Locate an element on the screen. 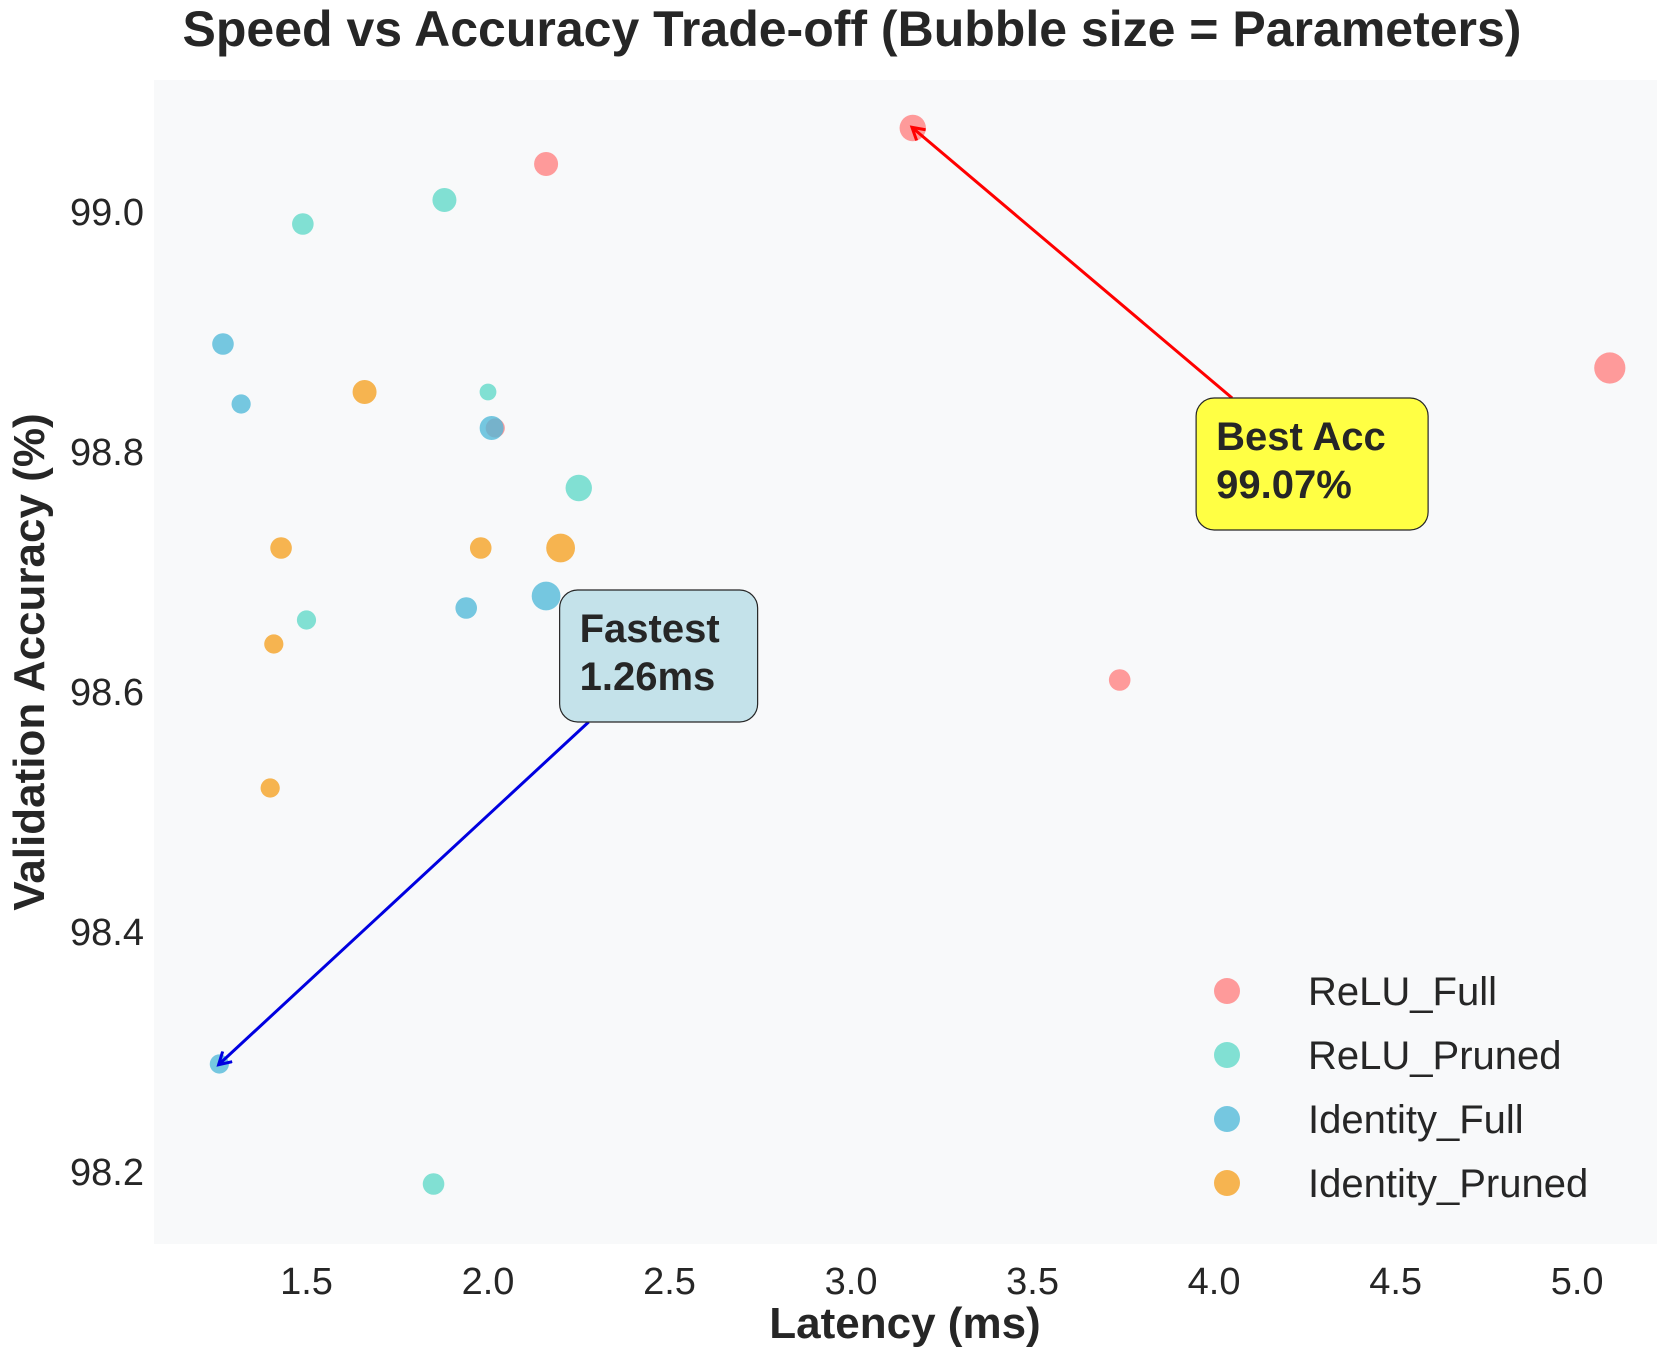 This screenshot has height=1349, width=1660. x-axis-label: Latency (ms) is located at coordinates (904, 1323).